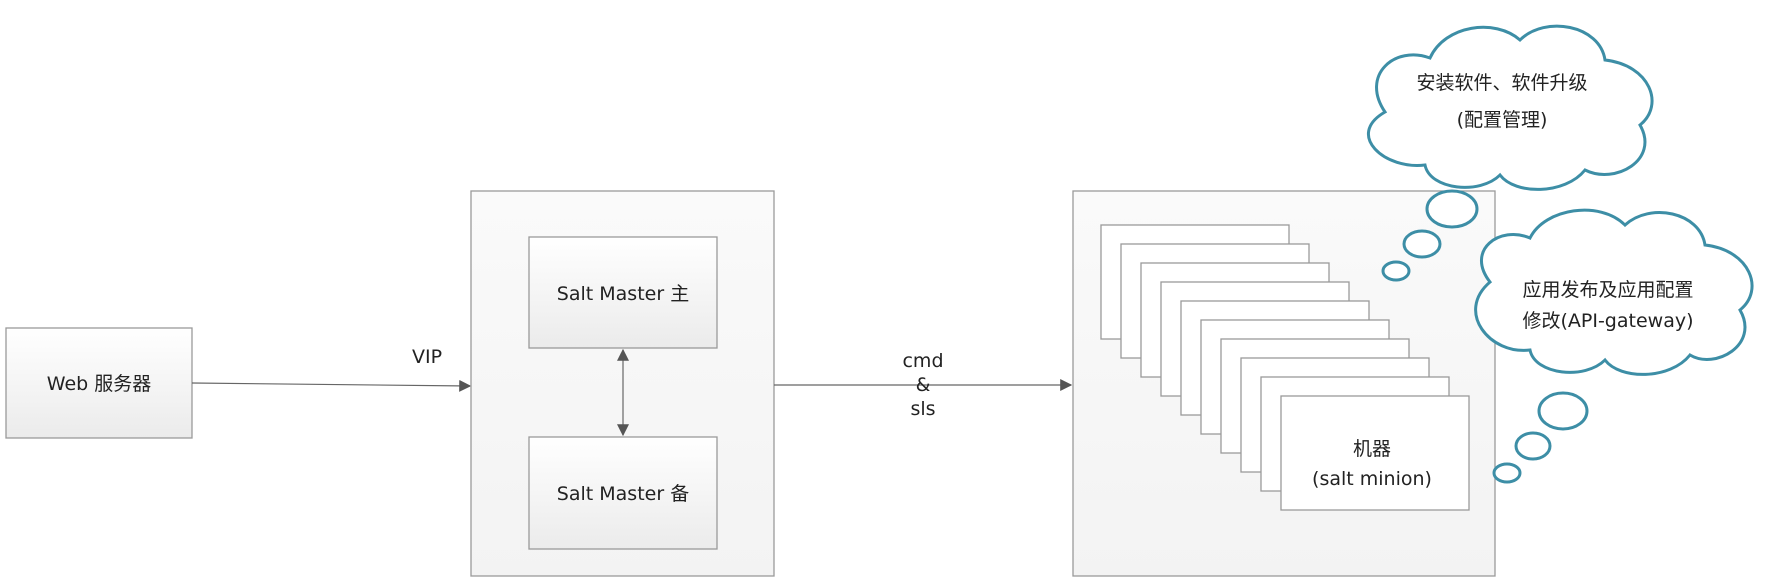  I want to click on salt-master-backup-node, so click(623, 493).